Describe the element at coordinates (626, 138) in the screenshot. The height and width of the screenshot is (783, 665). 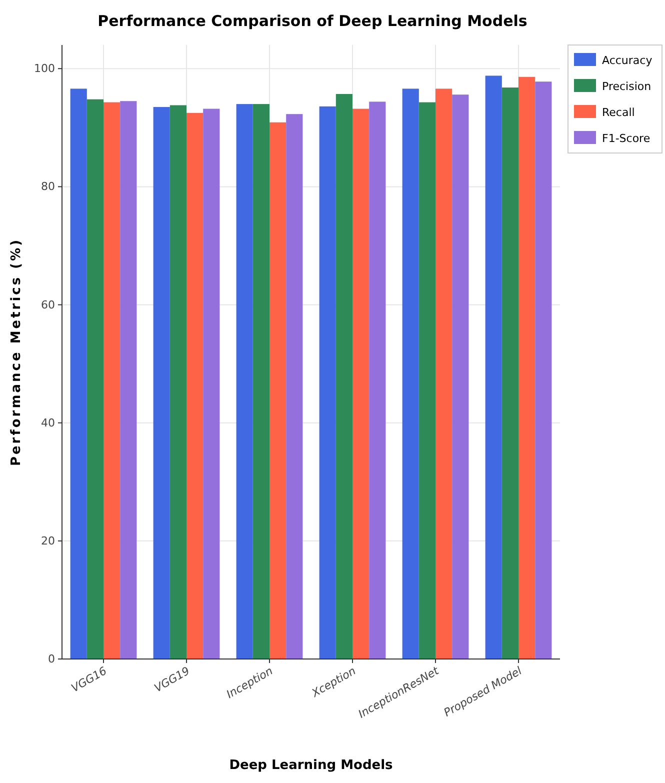
I see `legend-label: F1-Score` at that location.